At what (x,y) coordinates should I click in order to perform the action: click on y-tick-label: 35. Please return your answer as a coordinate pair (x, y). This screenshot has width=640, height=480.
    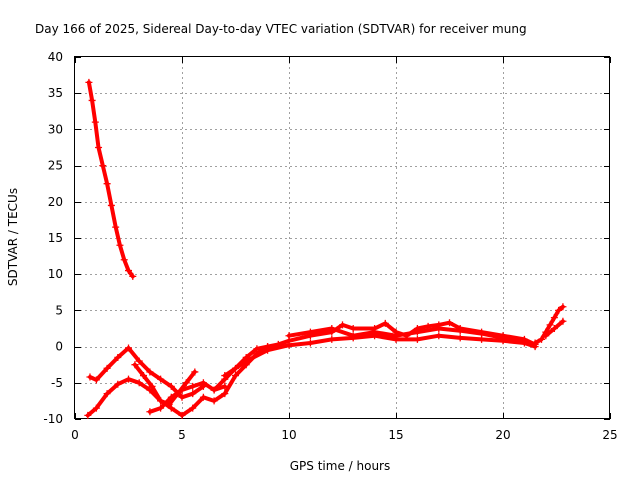
    Looking at the image, I should click on (55, 93).